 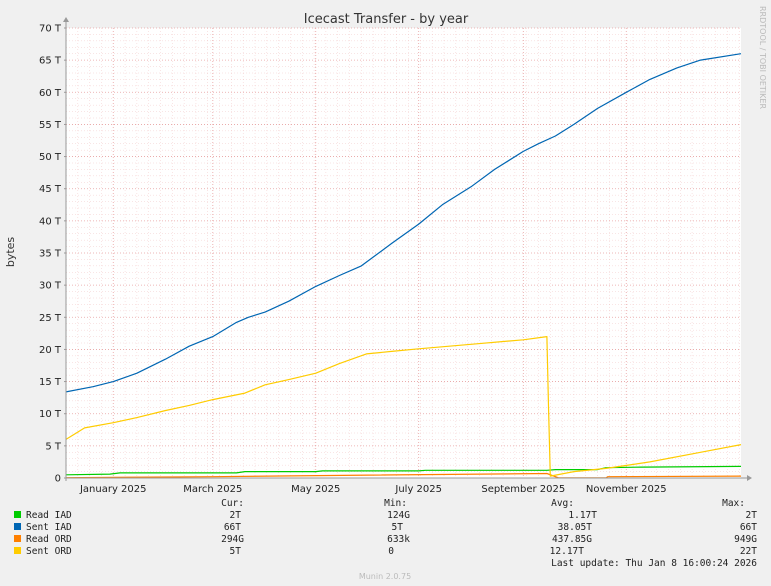 I want to click on legend-series-name: Read ORD, so click(x=49, y=539).